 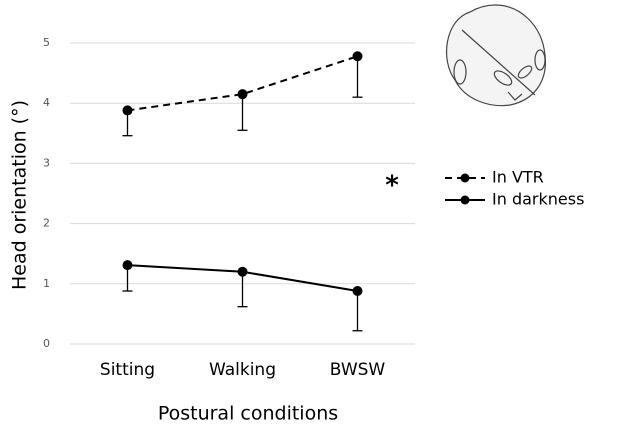 What do you see at coordinates (46, 162) in the screenshot?
I see `y-tick-label: 3` at bounding box center [46, 162].